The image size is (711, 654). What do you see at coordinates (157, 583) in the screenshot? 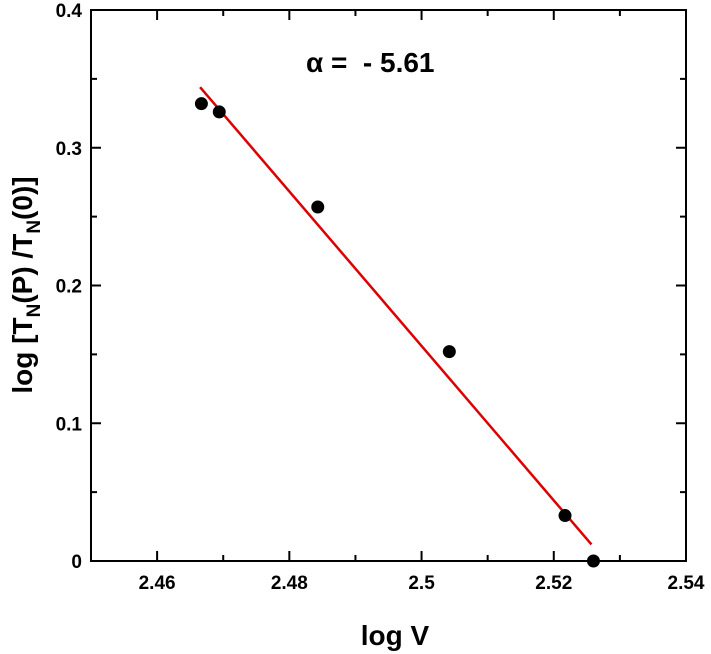
I see `x-tick-label: 2.46` at bounding box center [157, 583].